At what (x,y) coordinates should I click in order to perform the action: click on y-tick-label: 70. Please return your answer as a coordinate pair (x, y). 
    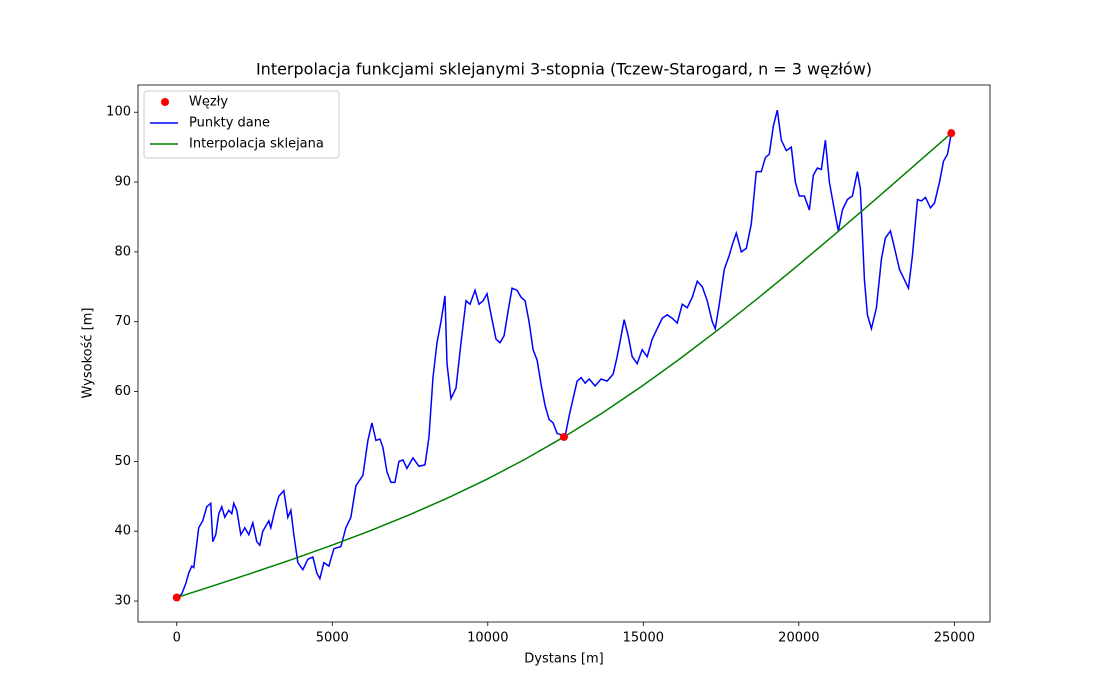
    Looking at the image, I should click on (122, 321).